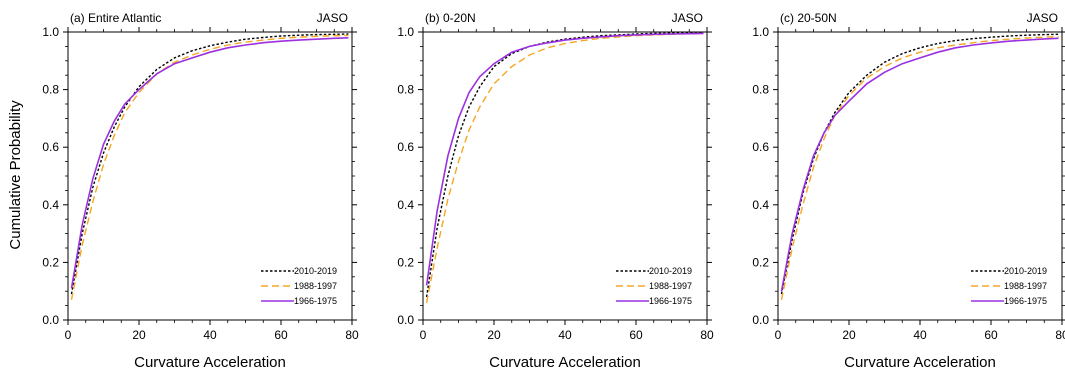 The height and width of the screenshot is (374, 1065). Describe the element at coordinates (115, 18) in the screenshot. I see `panel-title: (a) Entire Atlantic` at that location.